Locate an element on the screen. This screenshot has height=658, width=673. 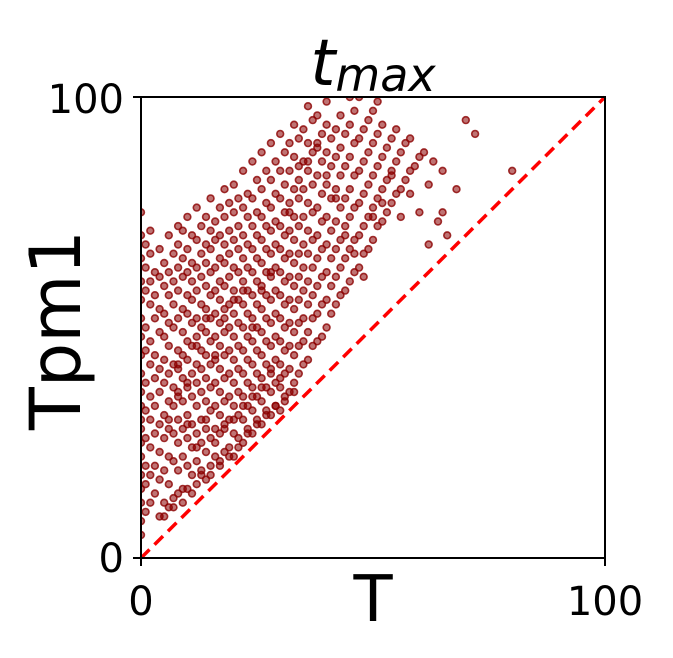
x-axis-label: T is located at coordinates (372, 600).